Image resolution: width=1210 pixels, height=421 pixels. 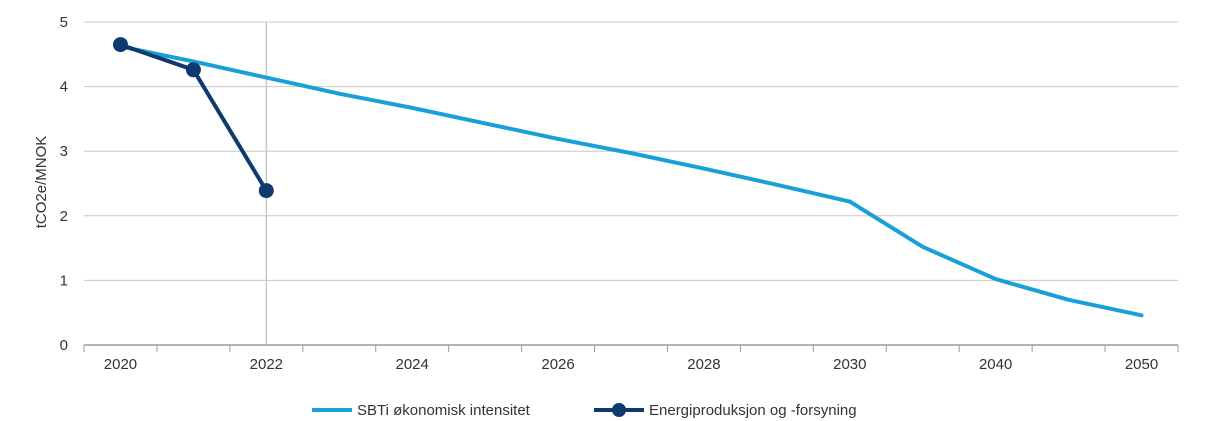 I want to click on y-tick-label: 3, so click(x=64, y=151).